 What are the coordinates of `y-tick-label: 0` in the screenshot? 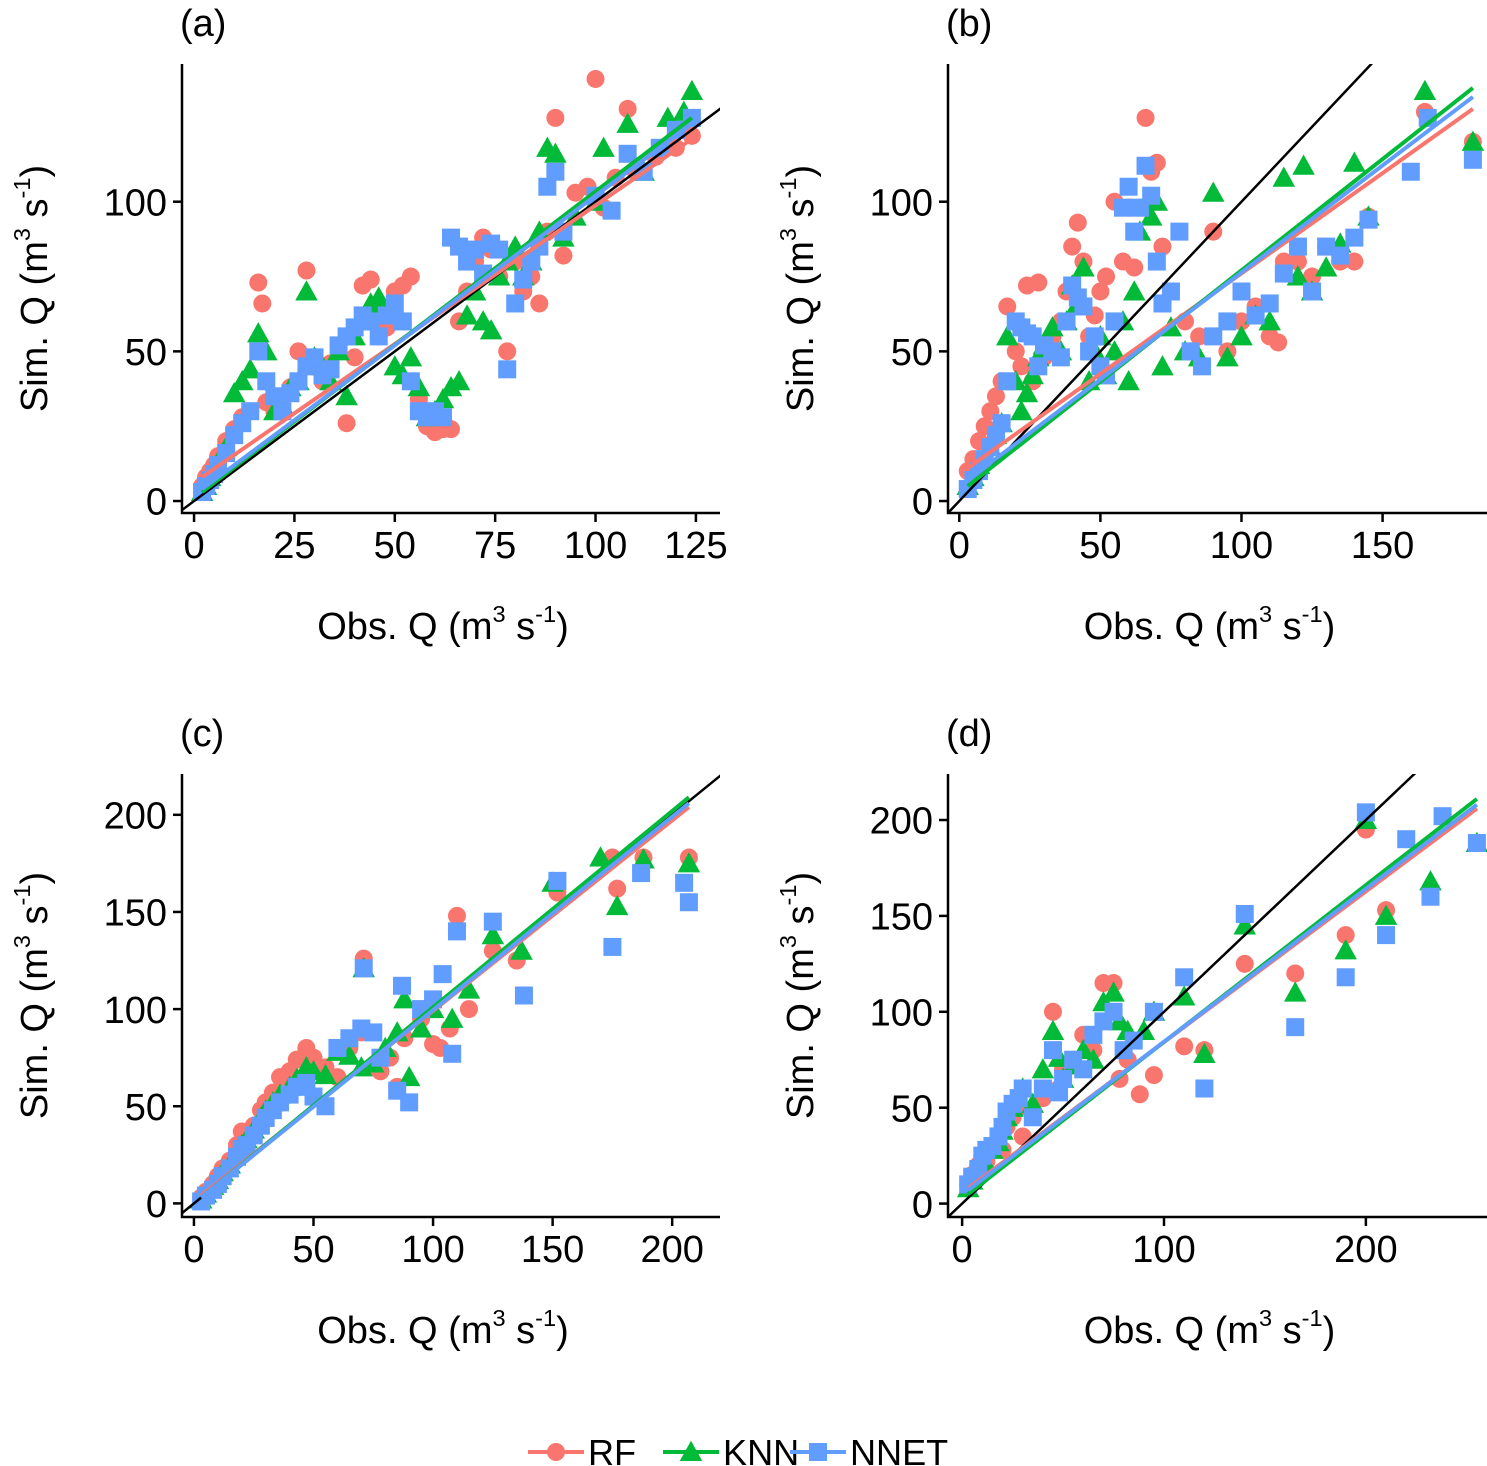 It's located at (922, 503).